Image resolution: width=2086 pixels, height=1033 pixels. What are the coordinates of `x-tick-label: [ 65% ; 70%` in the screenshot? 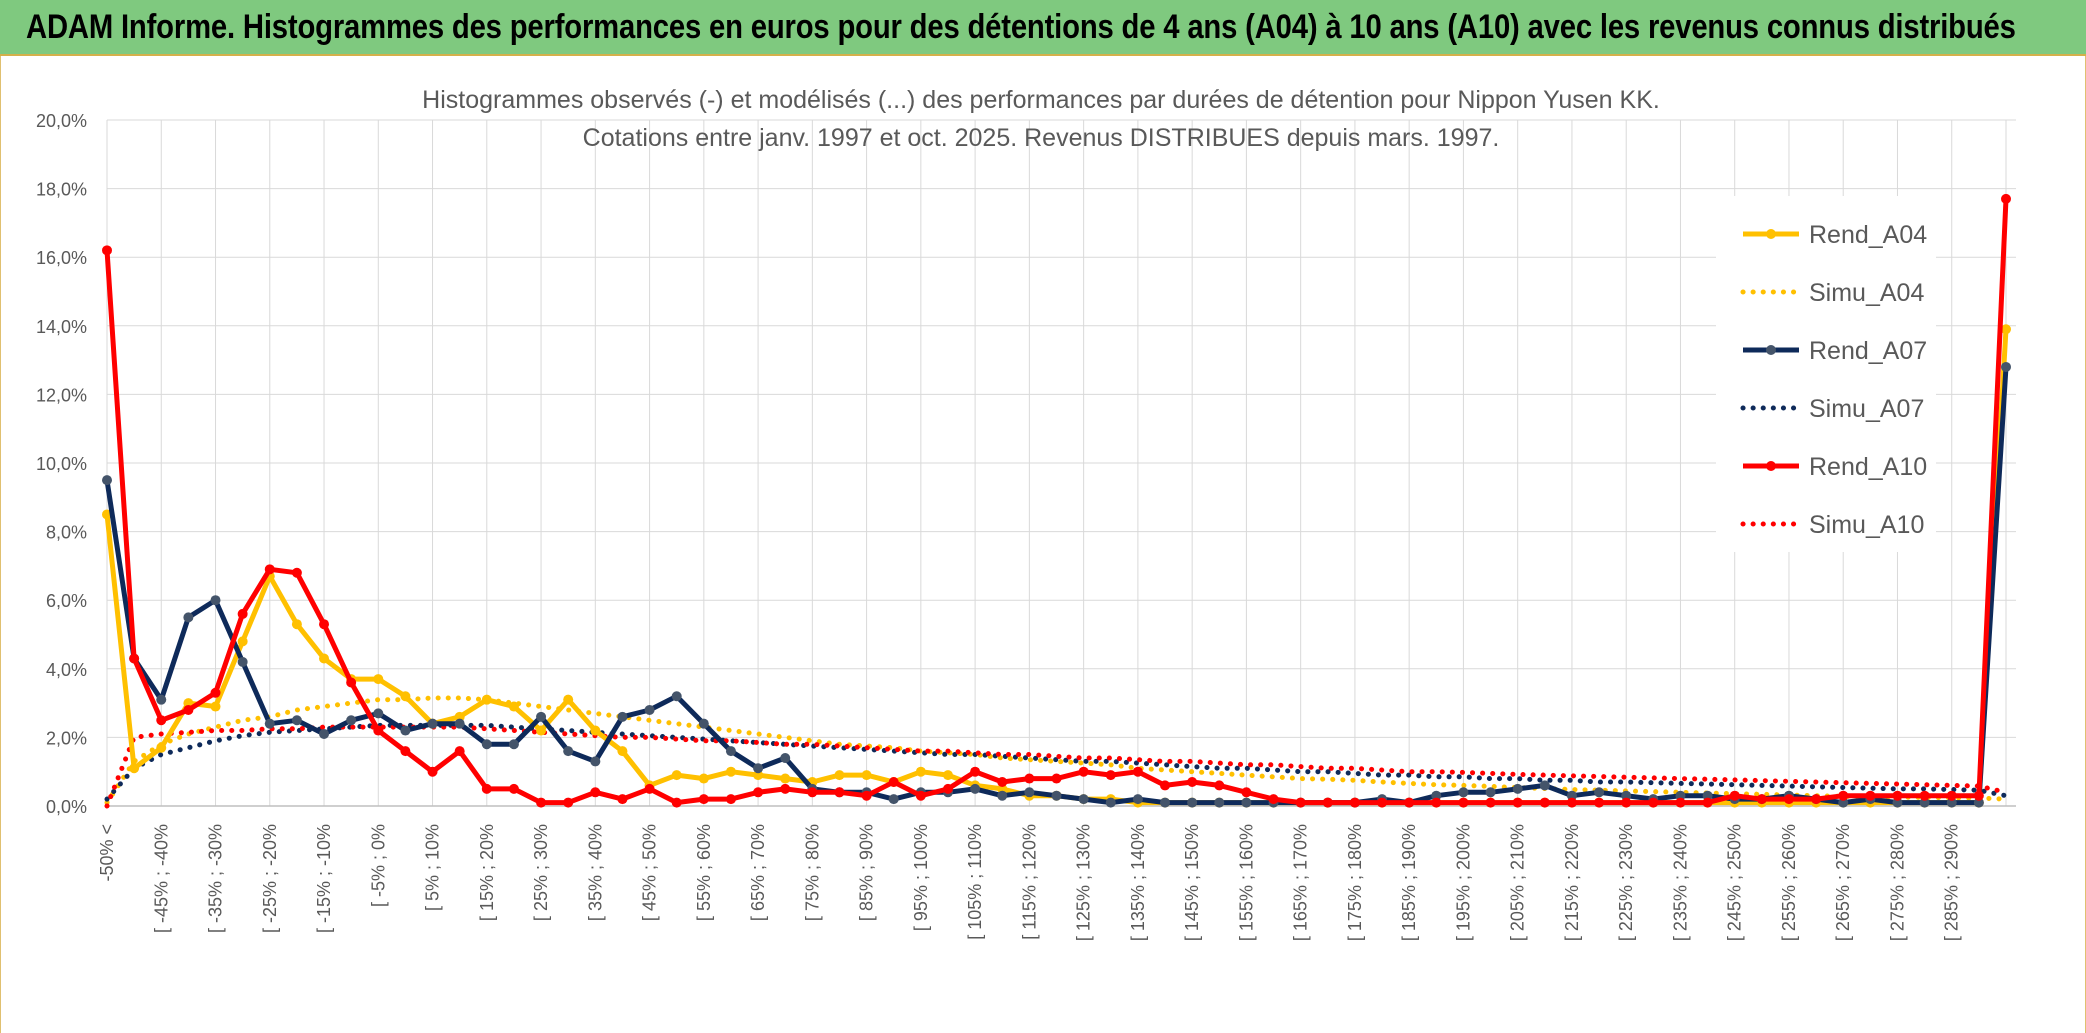 It's located at (758, 872).